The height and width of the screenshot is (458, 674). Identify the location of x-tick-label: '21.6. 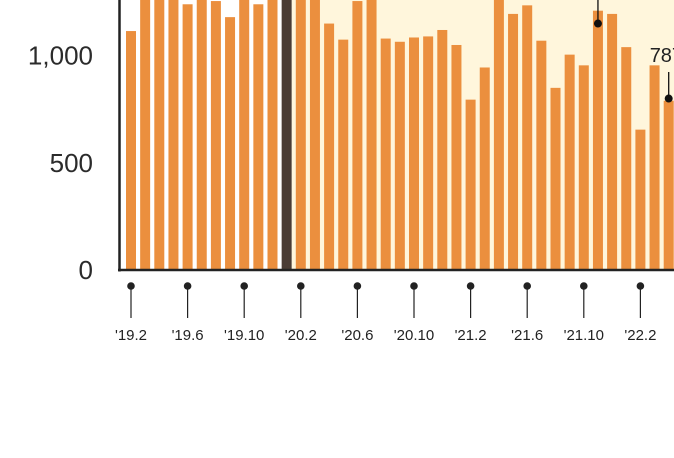
(527, 335).